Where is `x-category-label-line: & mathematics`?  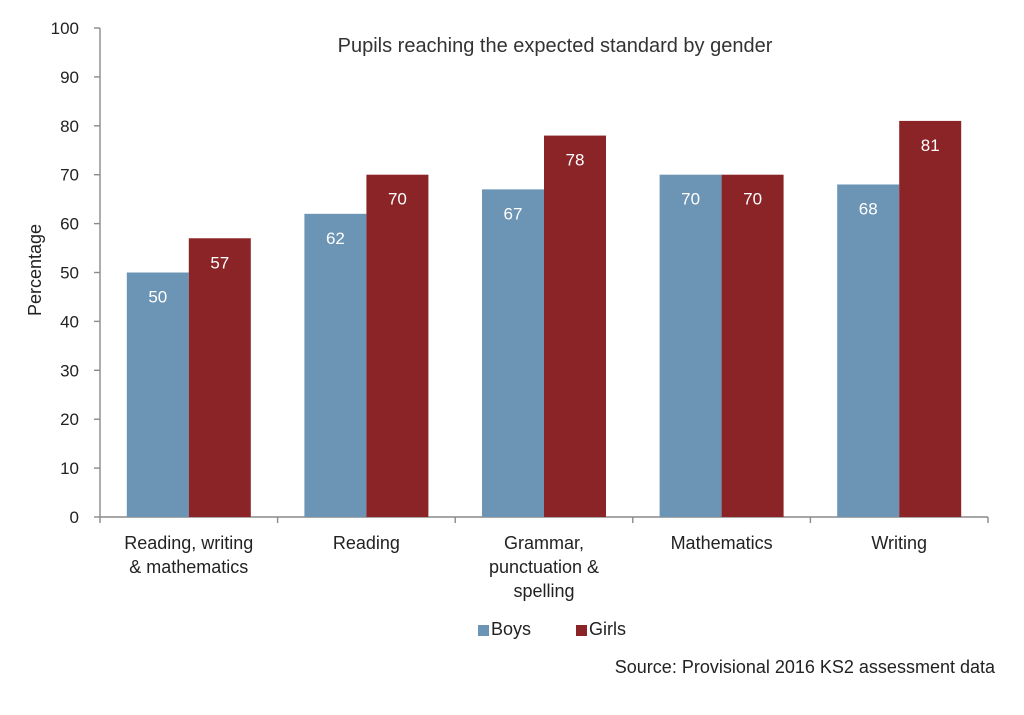
x-category-label-line: & mathematics is located at coordinates (188, 567).